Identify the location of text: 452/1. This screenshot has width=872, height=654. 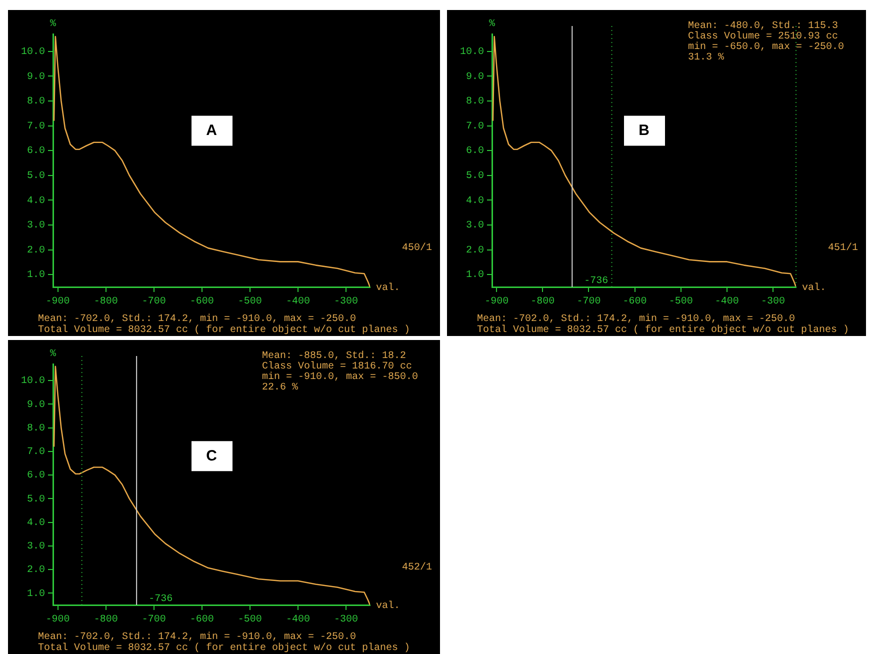
(417, 568).